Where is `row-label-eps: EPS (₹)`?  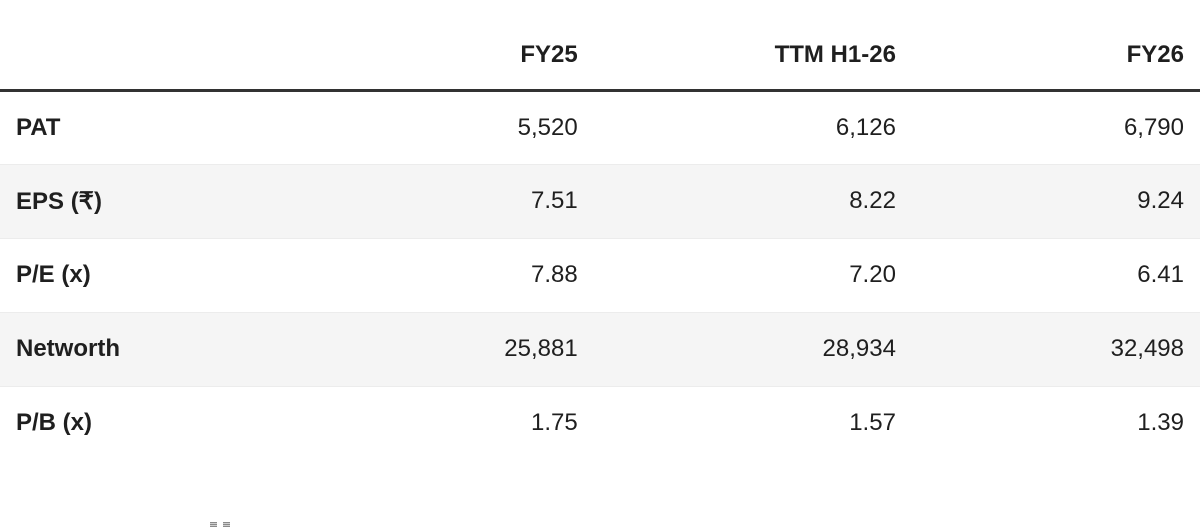 row-label-eps: EPS (₹) is located at coordinates (59, 201).